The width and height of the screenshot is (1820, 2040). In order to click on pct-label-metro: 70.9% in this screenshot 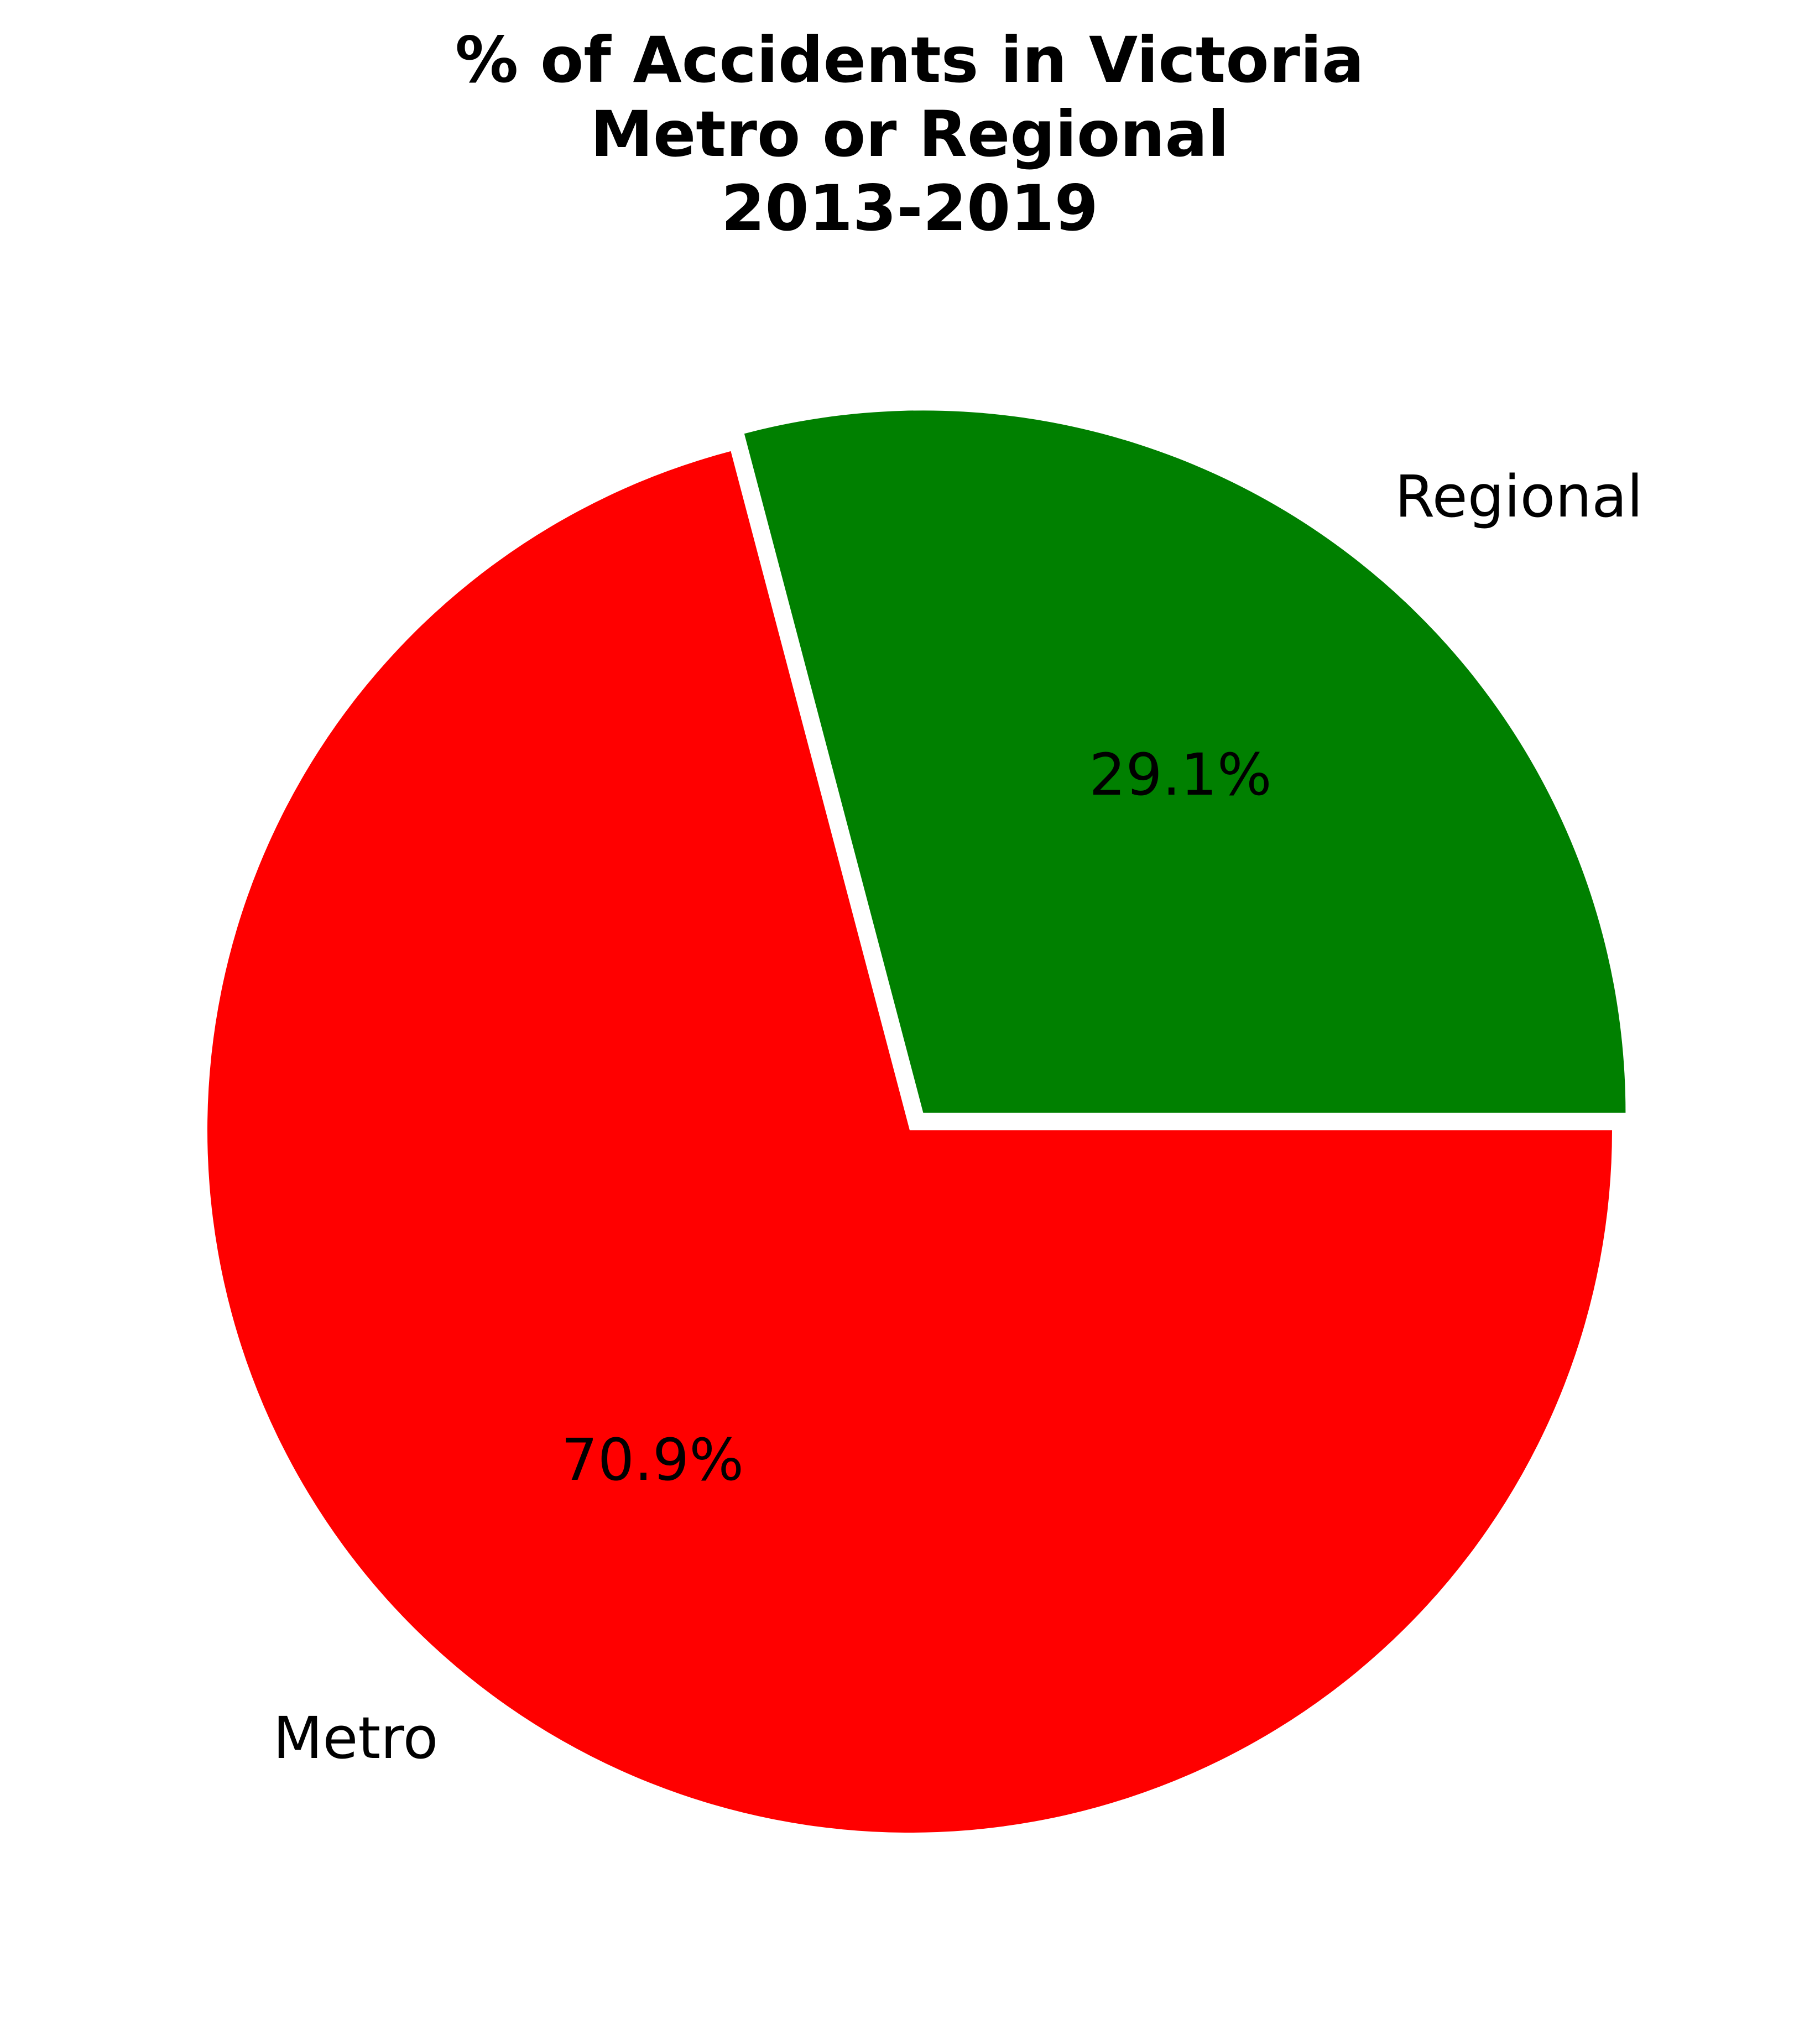, I will do `click(652, 1460)`.